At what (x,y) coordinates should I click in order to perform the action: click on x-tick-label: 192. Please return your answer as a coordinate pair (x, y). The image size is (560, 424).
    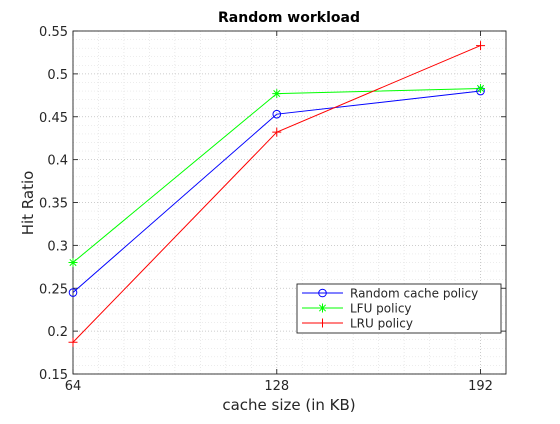
    Looking at the image, I should click on (480, 386).